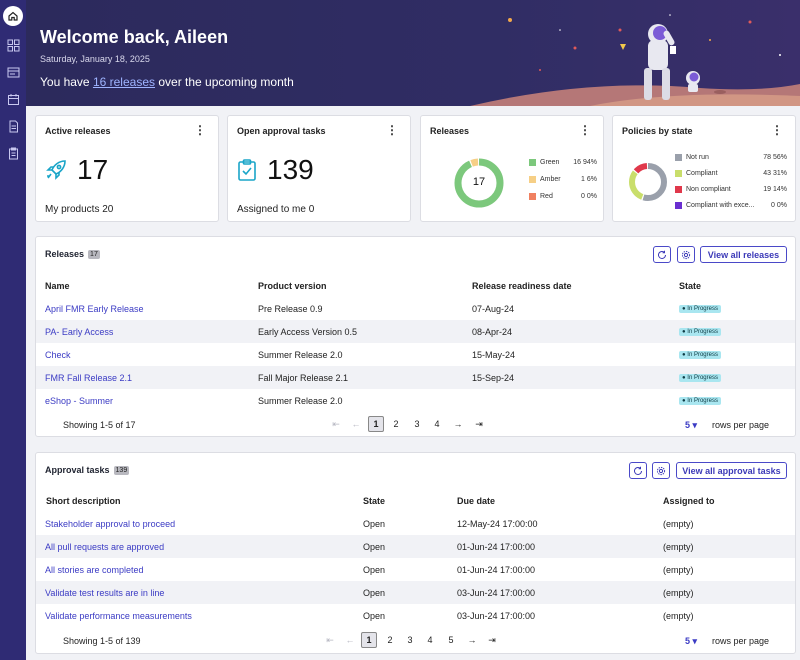 This screenshot has height=660, width=800. I want to click on legend-item: Green, so click(544, 162).